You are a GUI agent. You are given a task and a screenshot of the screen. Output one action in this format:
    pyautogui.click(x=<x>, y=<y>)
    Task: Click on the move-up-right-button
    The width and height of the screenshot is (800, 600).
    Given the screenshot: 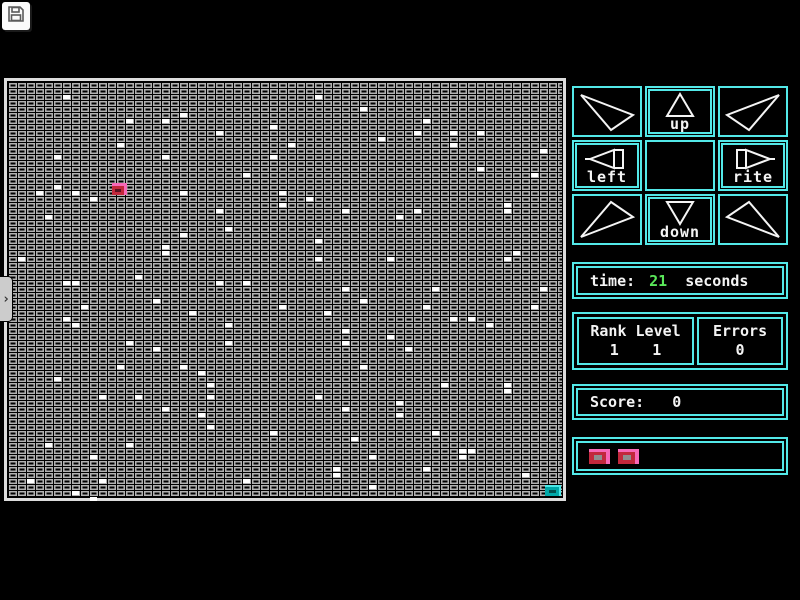 What is the action you would take?
    pyautogui.click(x=753, y=111)
    